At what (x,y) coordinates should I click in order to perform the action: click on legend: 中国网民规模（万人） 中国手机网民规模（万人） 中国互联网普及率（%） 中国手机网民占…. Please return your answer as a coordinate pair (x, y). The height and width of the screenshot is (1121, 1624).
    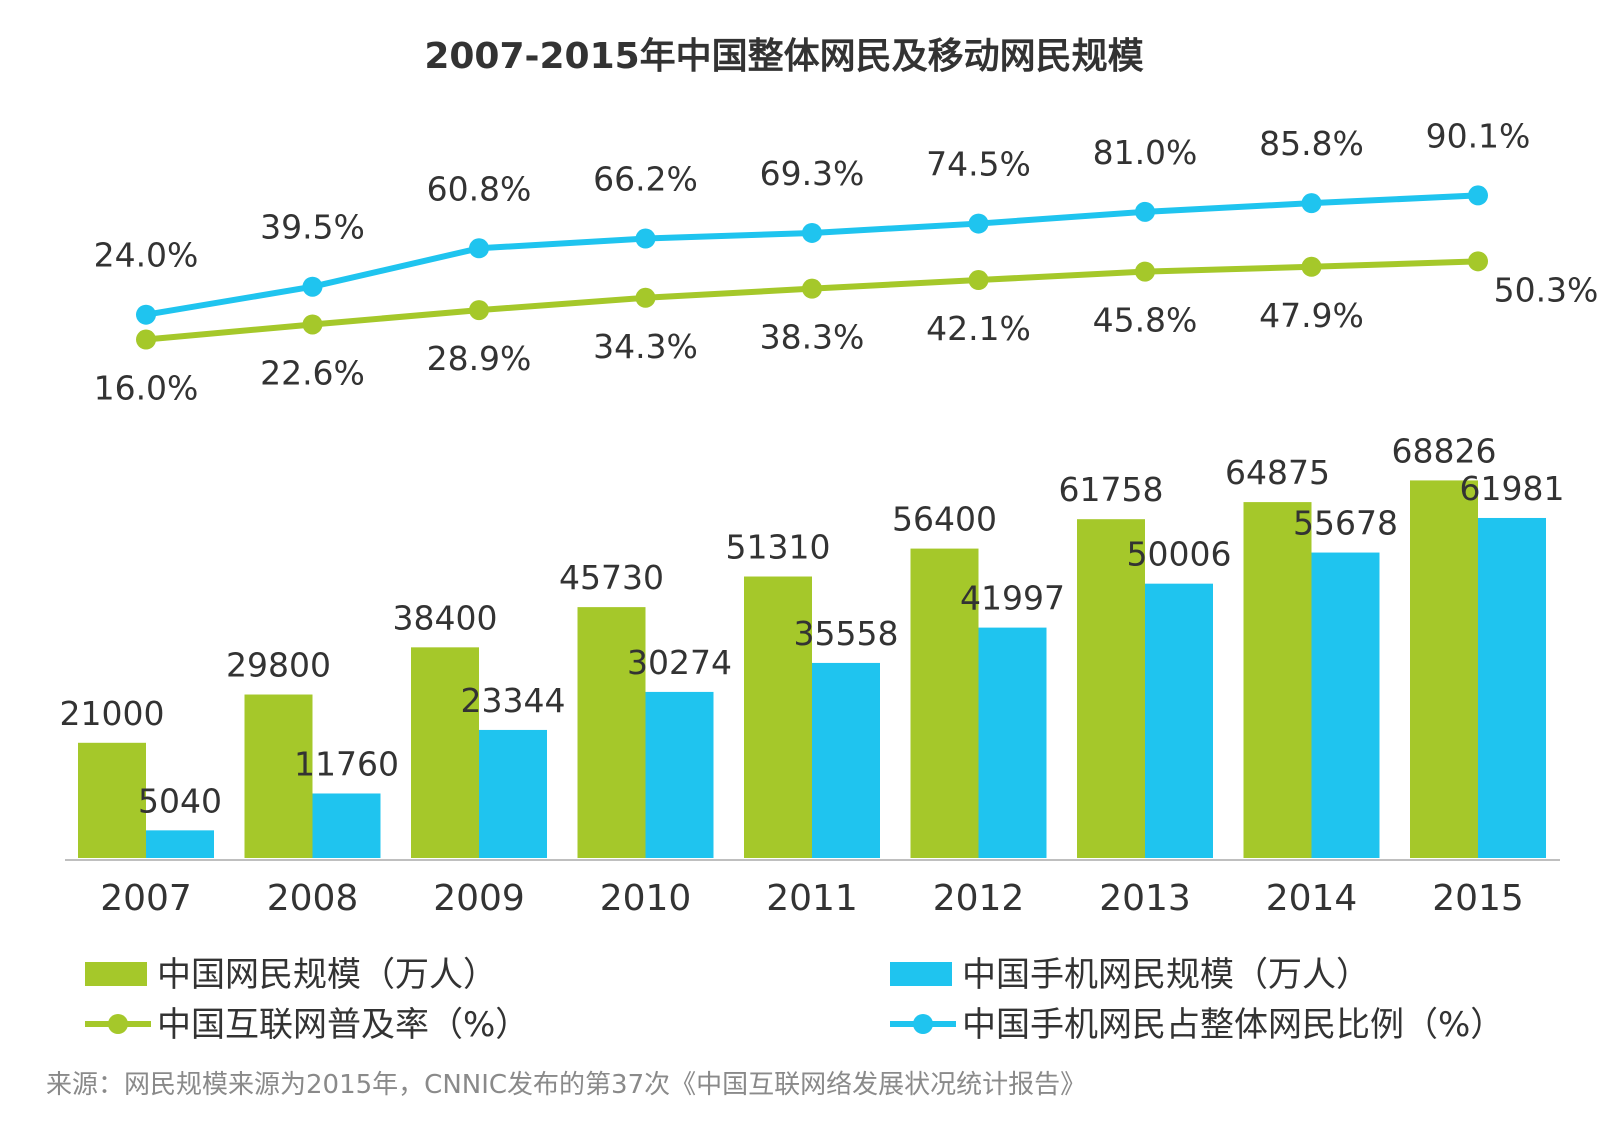
    Looking at the image, I should click on (794, 1000).